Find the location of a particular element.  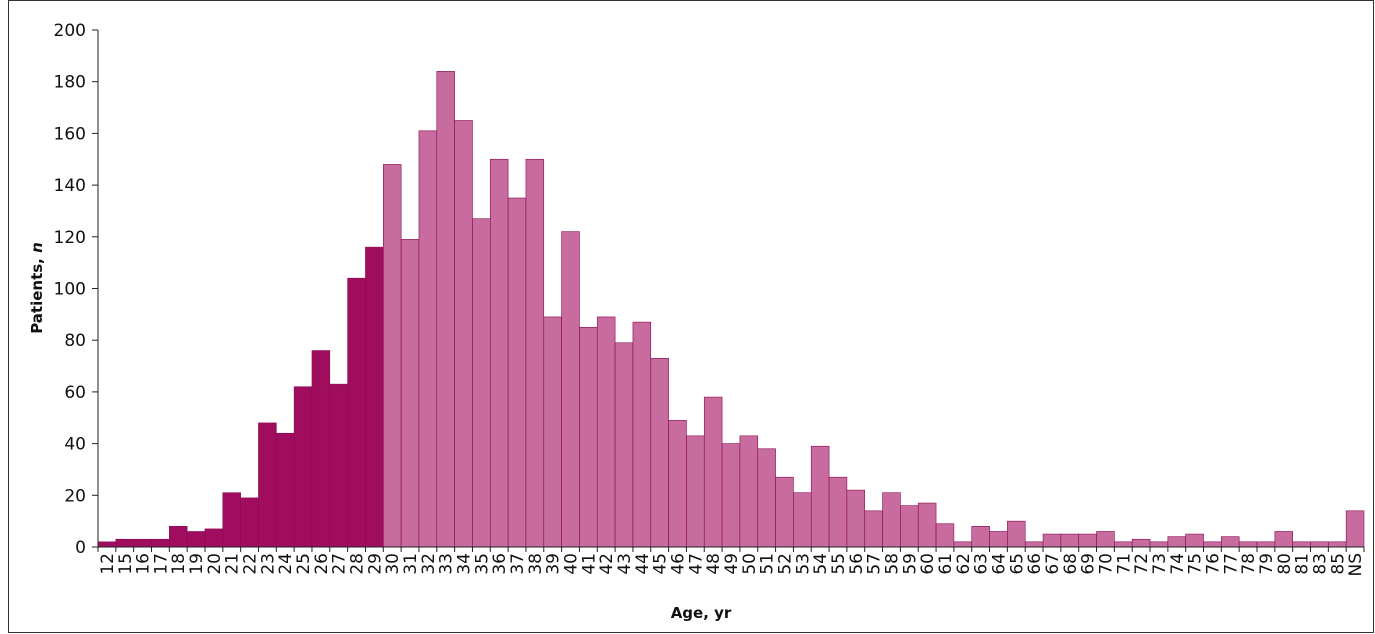

x-tick-label: 27 is located at coordinates (340, 564).